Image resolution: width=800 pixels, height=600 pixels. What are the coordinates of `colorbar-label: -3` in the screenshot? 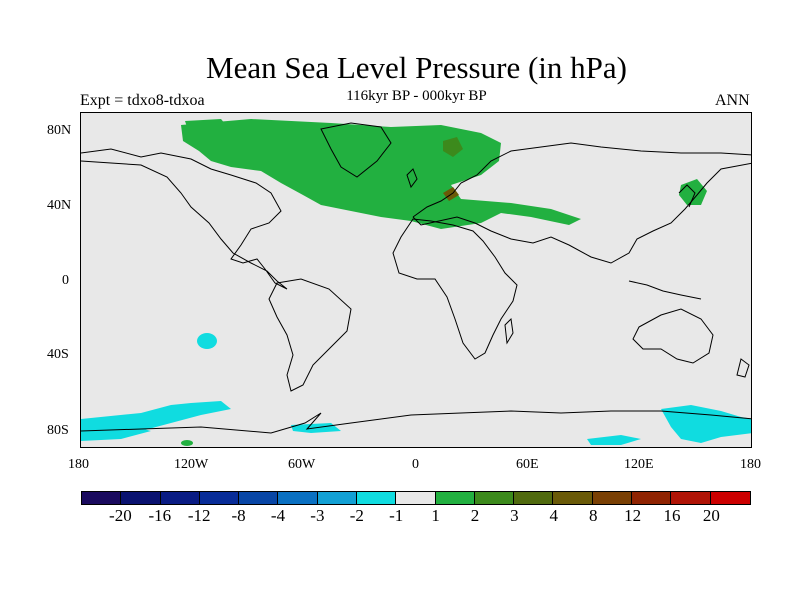 It's located at (317, 515).